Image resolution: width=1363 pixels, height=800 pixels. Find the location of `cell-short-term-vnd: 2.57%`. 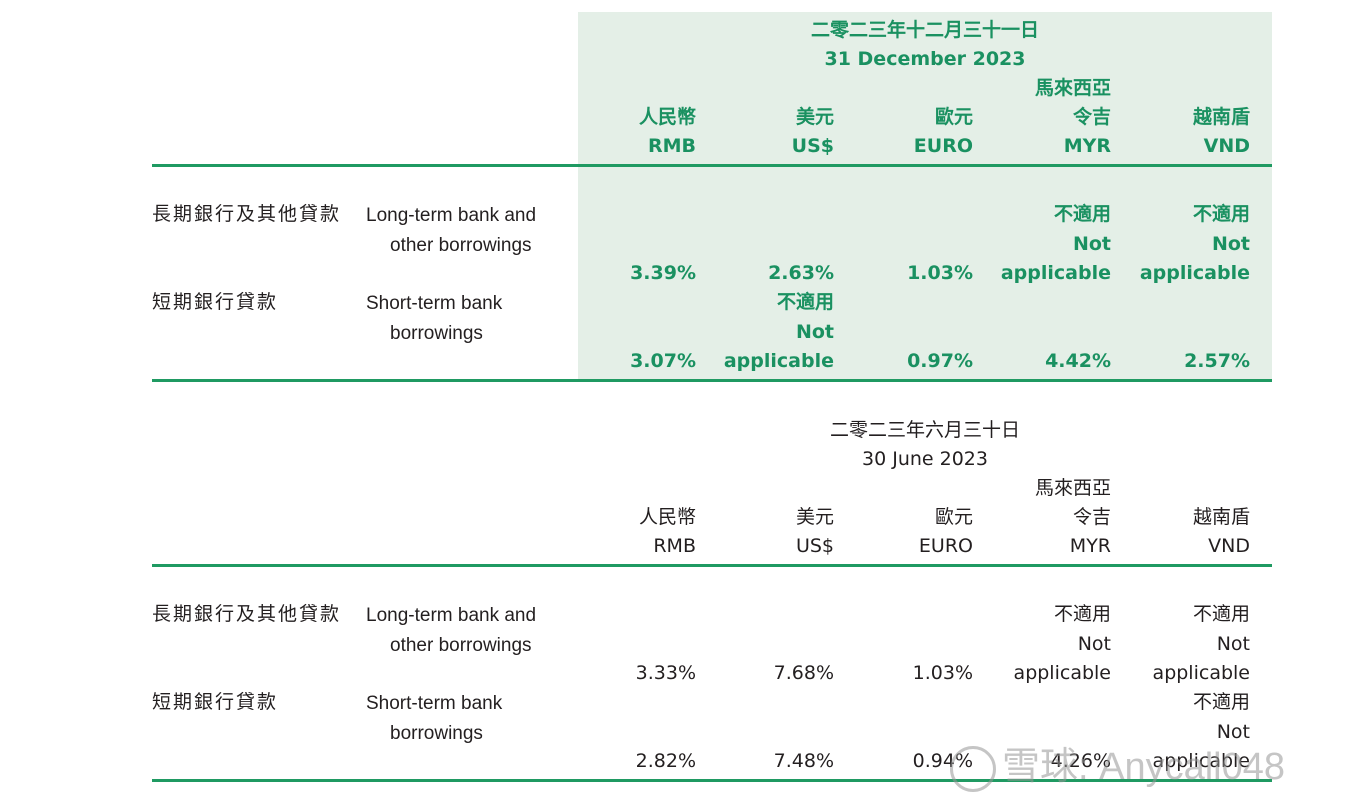

cell-short-term-vnd: 2.57% is located at coordinates (1217, 361).